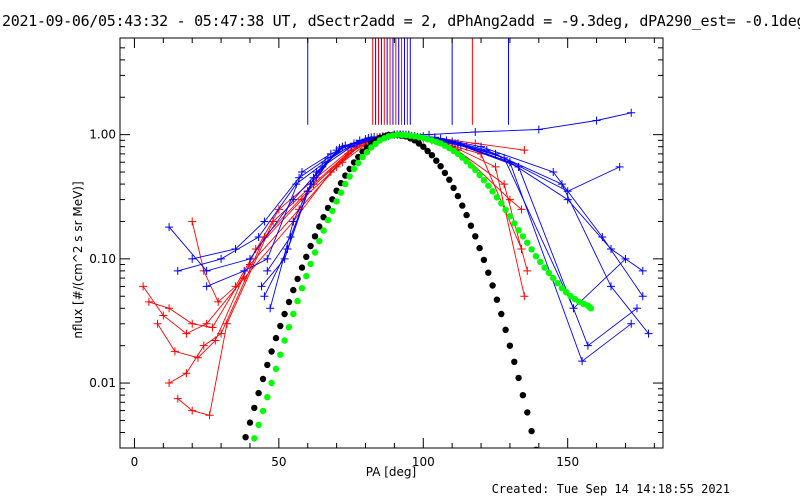 The width and height of the screenshot is (800, 500). Describe the element at coordinates (278, 462) in the screenshot. I see `x-tick-label: 50` at that location.